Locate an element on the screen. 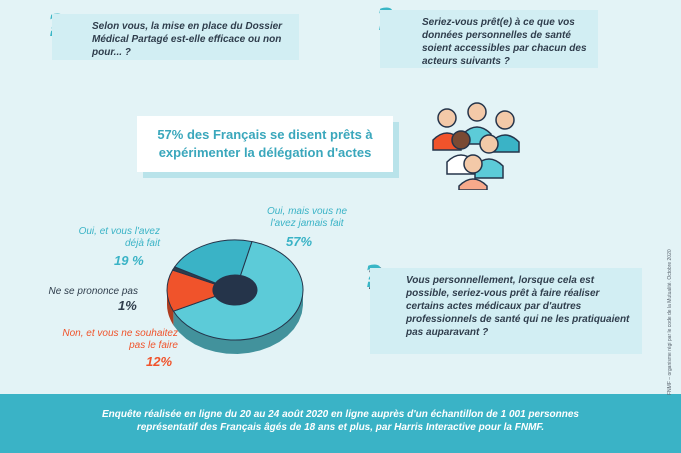 This screenshot has width=681, height=453. slice-1-label: Oui, mais vous ne l'avez jamais fait is located at coordinates (307, 217).